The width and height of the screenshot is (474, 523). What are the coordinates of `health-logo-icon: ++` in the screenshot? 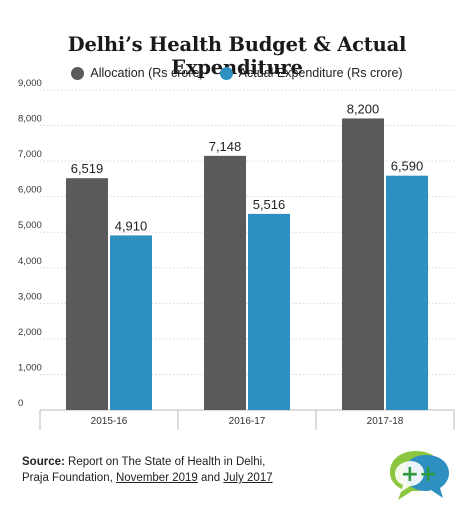 It's located at (419, 475).